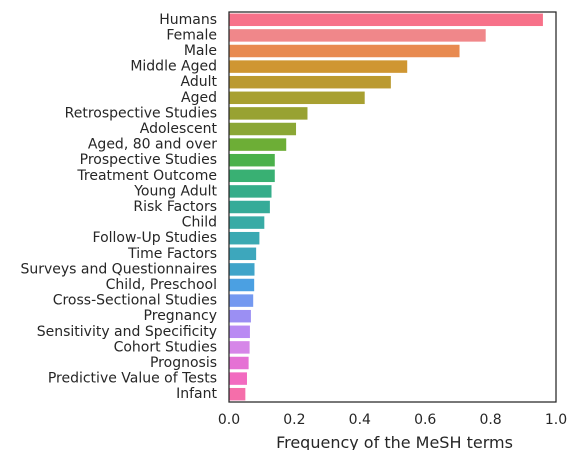 This screenshot has height=450, width=568. I want to click on x-tick-label: 0.4, so click(360, 420).